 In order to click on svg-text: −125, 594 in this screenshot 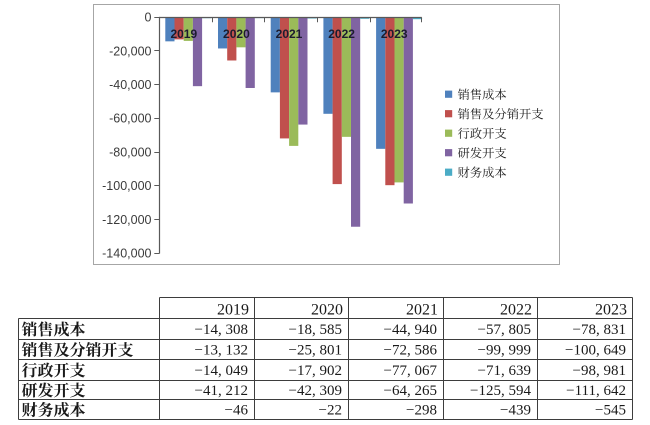, I will do `click(500, 391)`.